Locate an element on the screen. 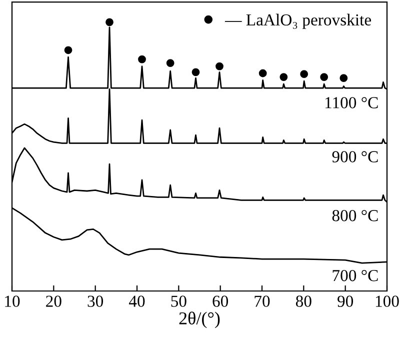 This screenshot has width=400, height=337. x-tick-label: 50 is located at coordinates (178, 301).